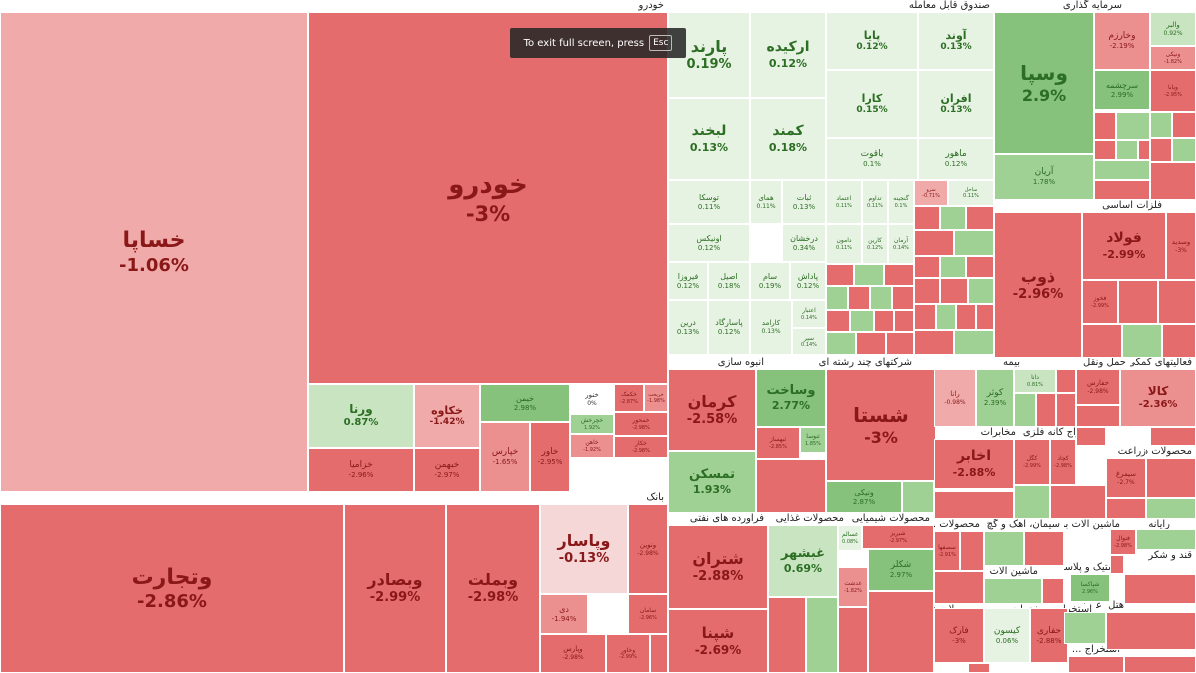 This screenshot has height=673, width=1196. Describe the element at coordinates (729, 281) in the screenshot. I see `stock-tile: اصیل 0.18%` at that location.